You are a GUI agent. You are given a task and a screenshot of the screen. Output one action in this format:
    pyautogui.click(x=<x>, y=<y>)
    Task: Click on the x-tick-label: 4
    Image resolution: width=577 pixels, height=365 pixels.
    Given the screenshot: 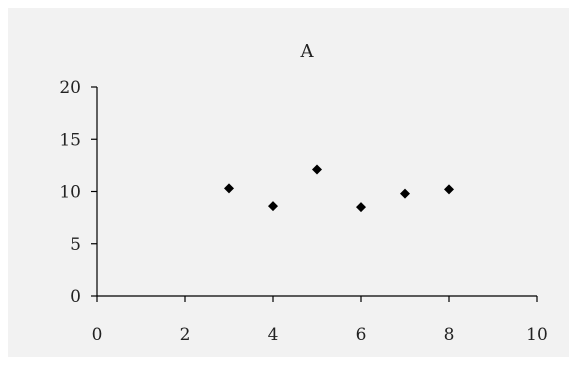 What is the action you would take?
    pyautogui.click(x=273, y=335)
    